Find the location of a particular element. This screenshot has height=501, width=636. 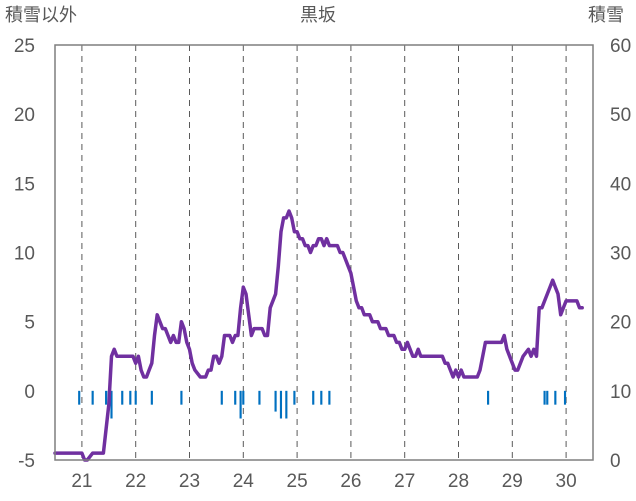

right-tick-label-3: 30 is located at coordinates (620, 254).